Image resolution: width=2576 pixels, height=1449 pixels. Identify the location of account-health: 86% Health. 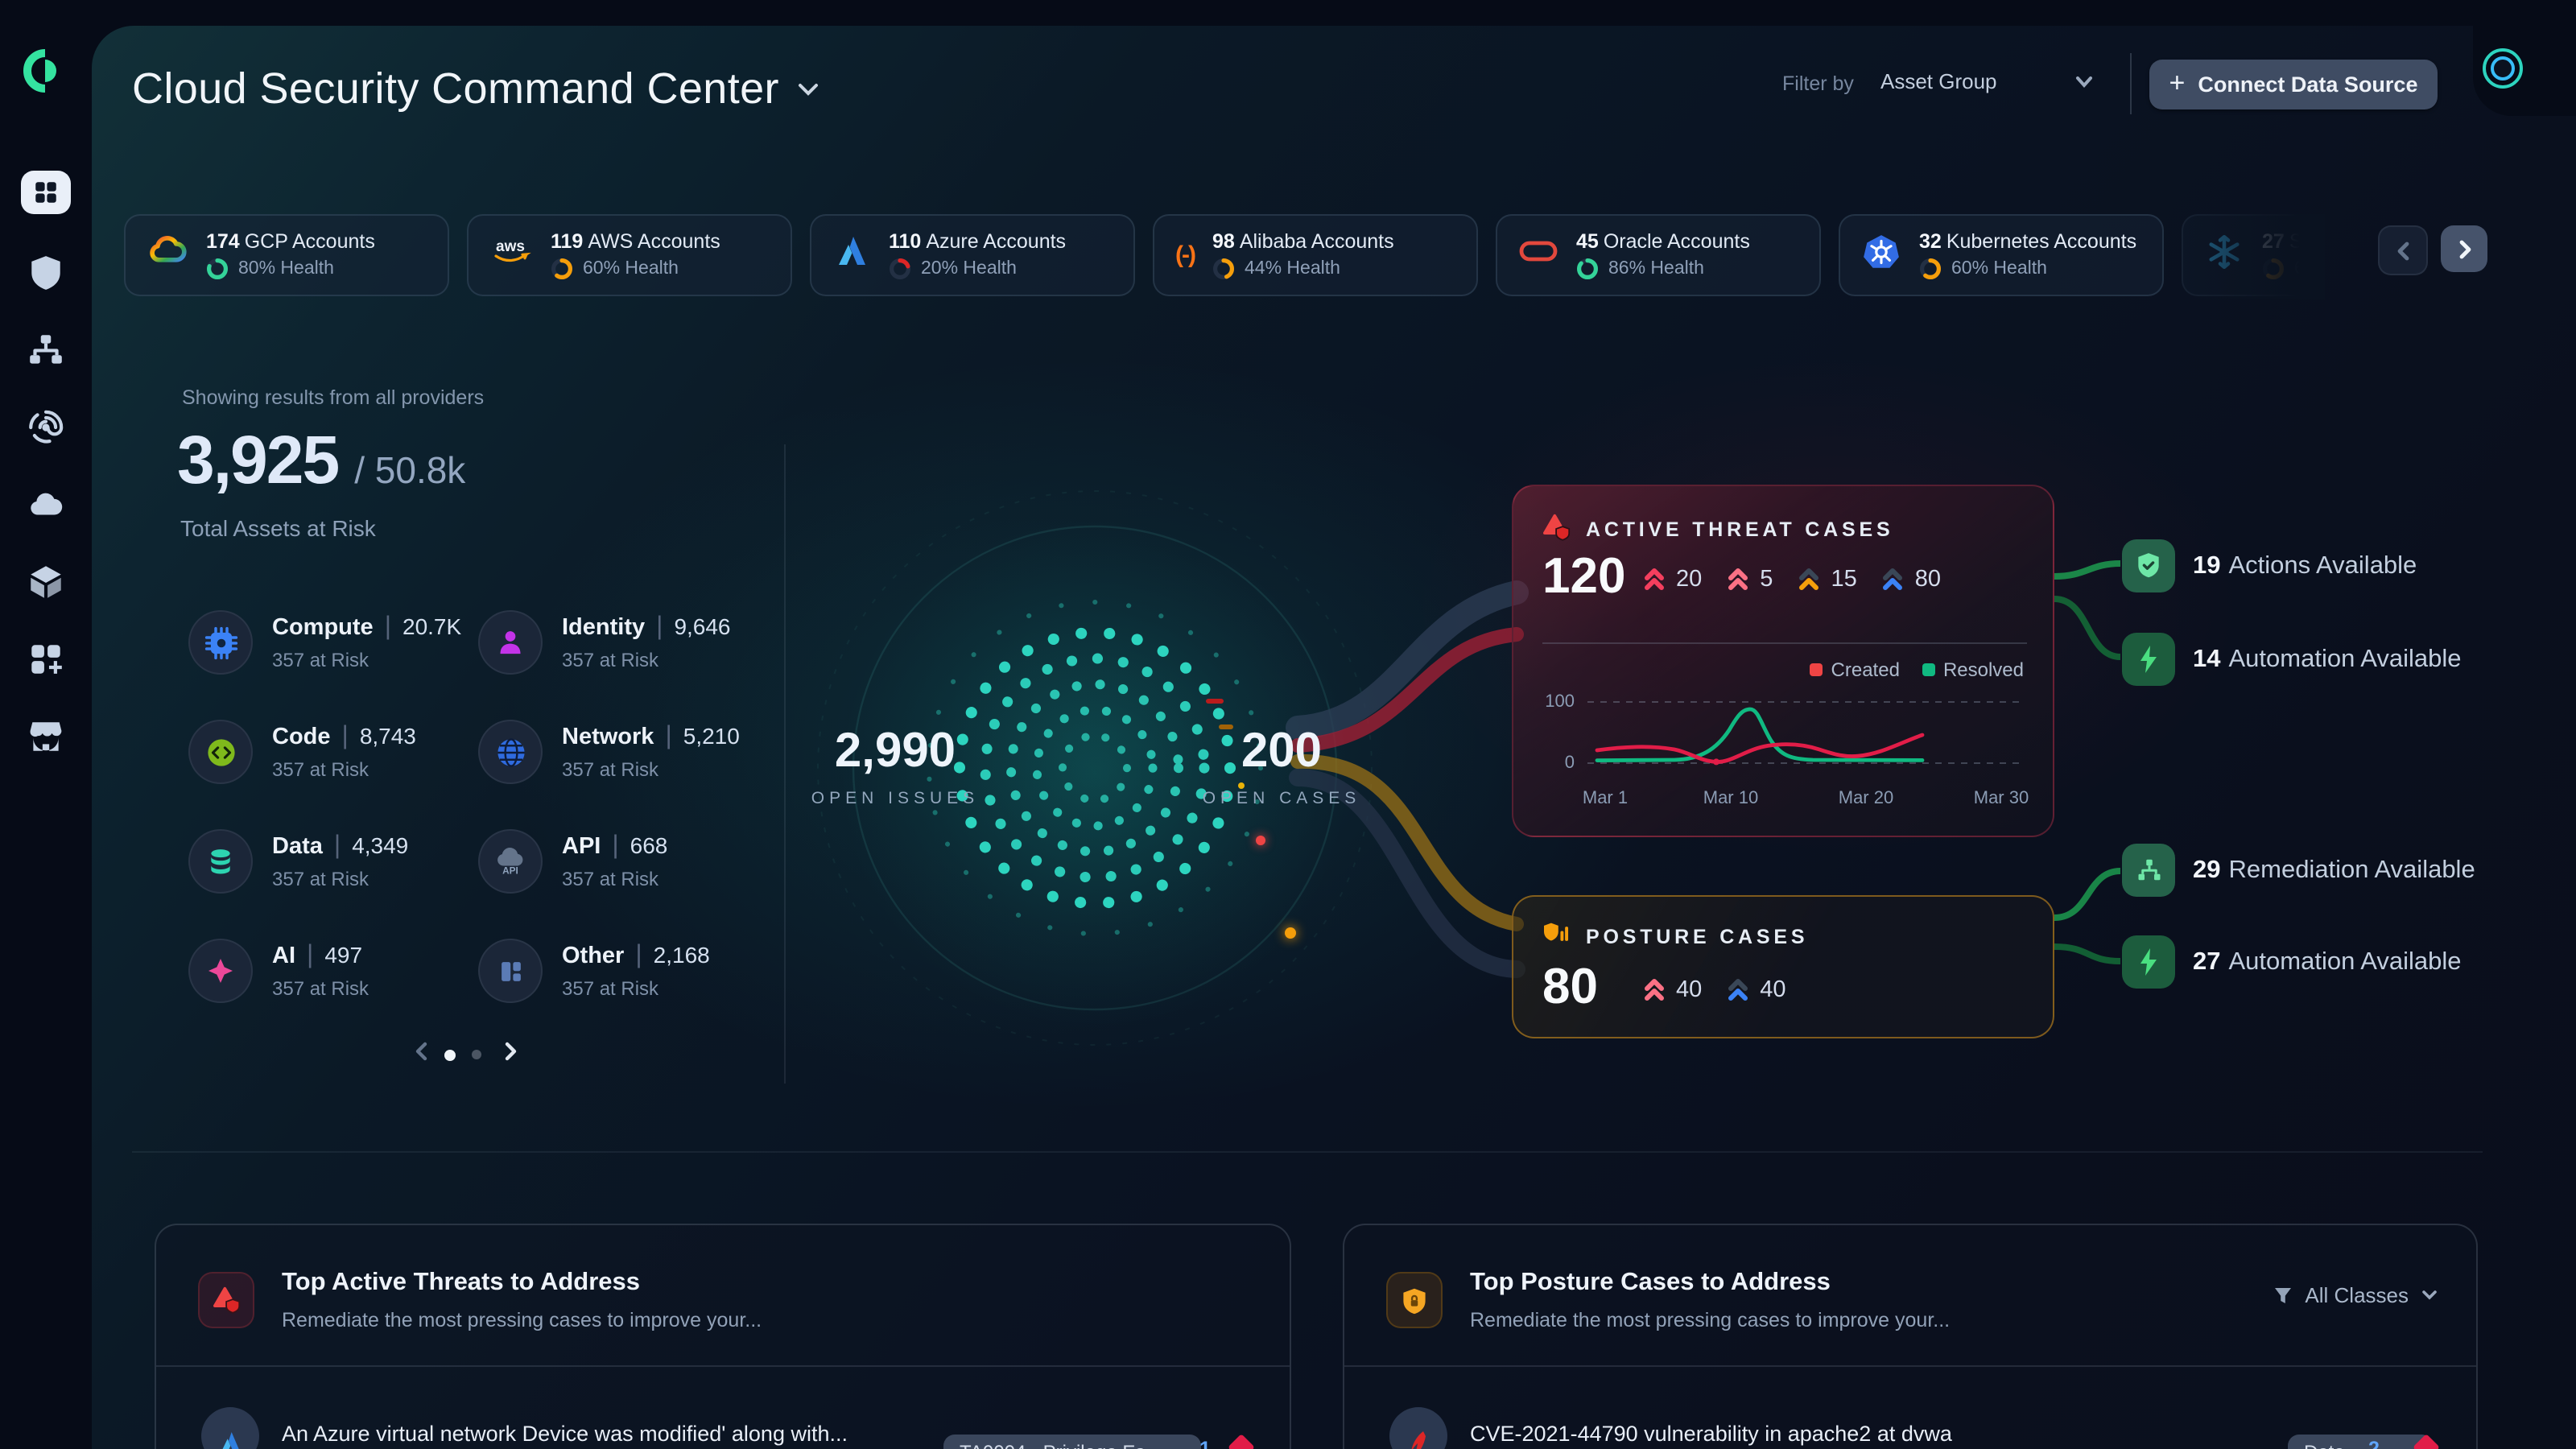
(1656, 269).